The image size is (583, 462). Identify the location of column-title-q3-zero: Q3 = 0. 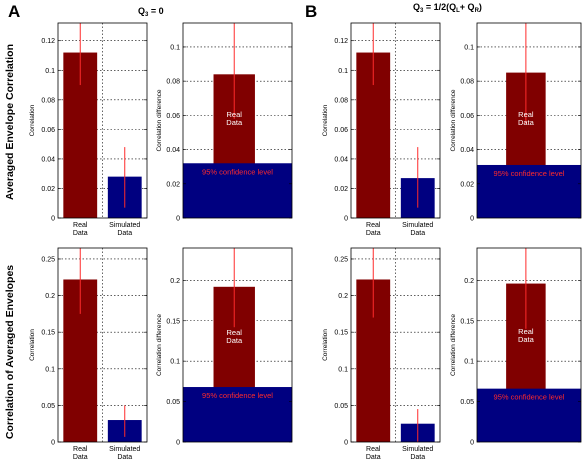
(151, 12).